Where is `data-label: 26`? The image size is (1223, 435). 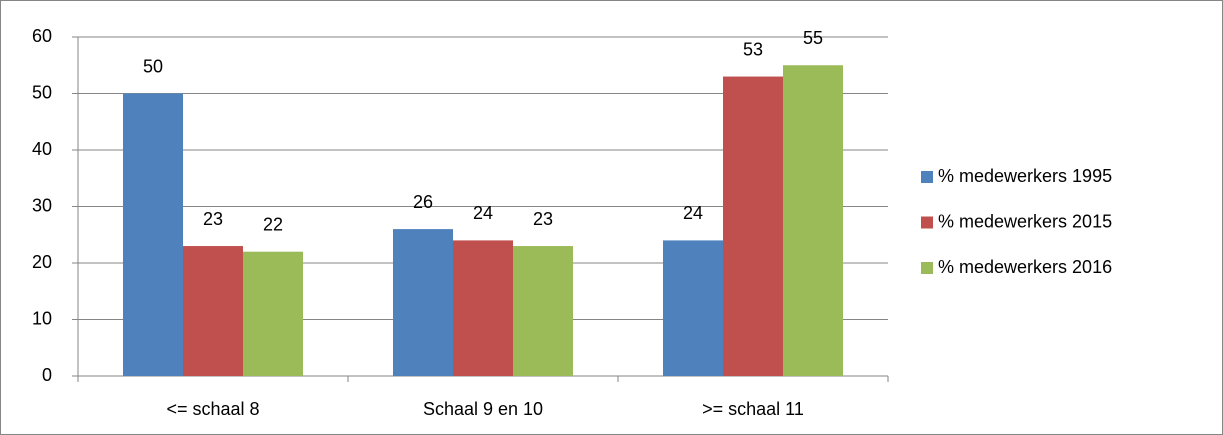
data-label: 26 is located at coordinates (423, 202).